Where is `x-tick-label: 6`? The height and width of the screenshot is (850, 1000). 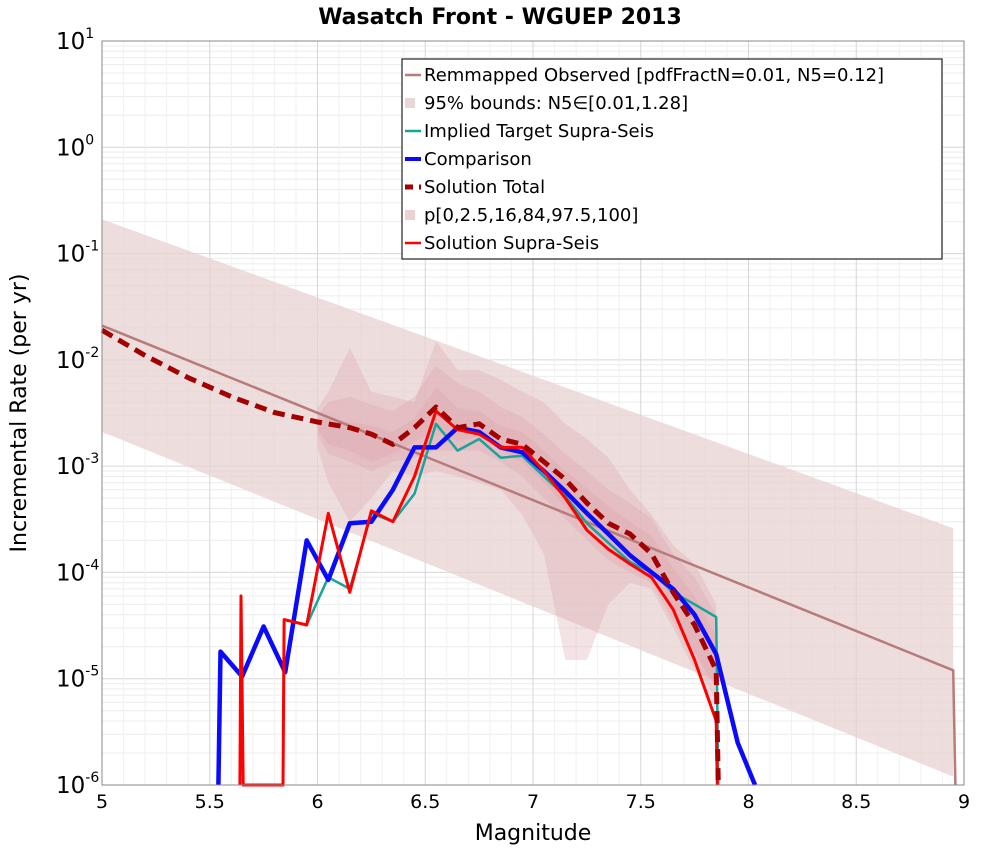
x-tick-label: 6 is located at coordinates (317, 802).